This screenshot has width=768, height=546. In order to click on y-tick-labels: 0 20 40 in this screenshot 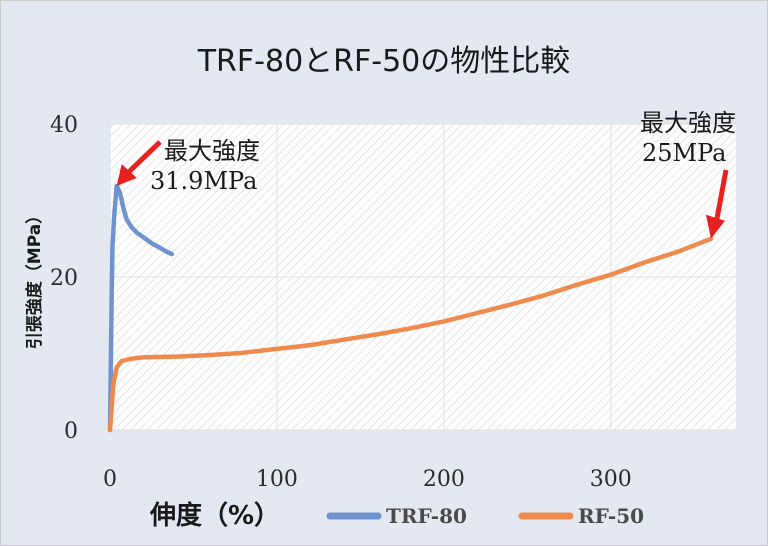, I will do `click(64, 278)`.